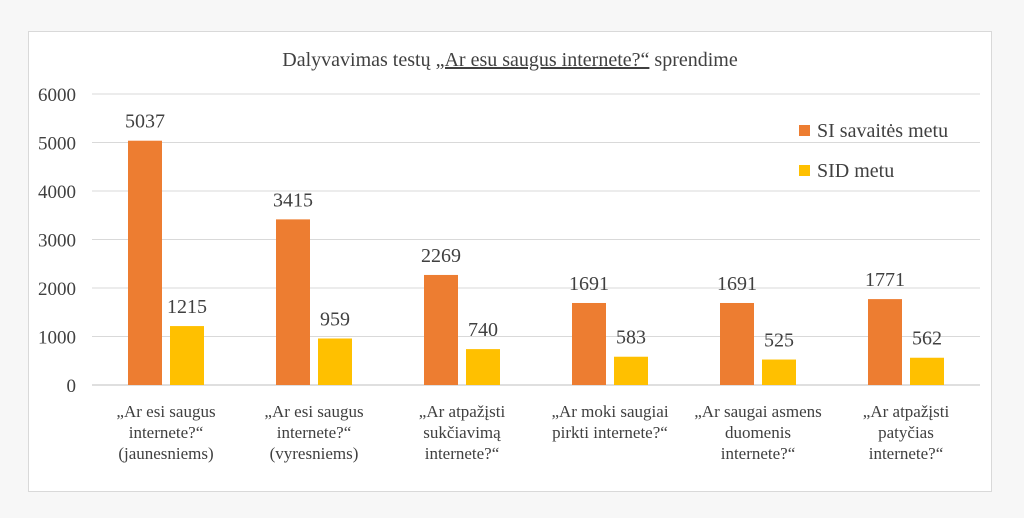 The image size is (1024, 518). What do you see at coordinates (927, 339) in the screenshot?
I see `data-label: 562` at bounding box center [927, 339].